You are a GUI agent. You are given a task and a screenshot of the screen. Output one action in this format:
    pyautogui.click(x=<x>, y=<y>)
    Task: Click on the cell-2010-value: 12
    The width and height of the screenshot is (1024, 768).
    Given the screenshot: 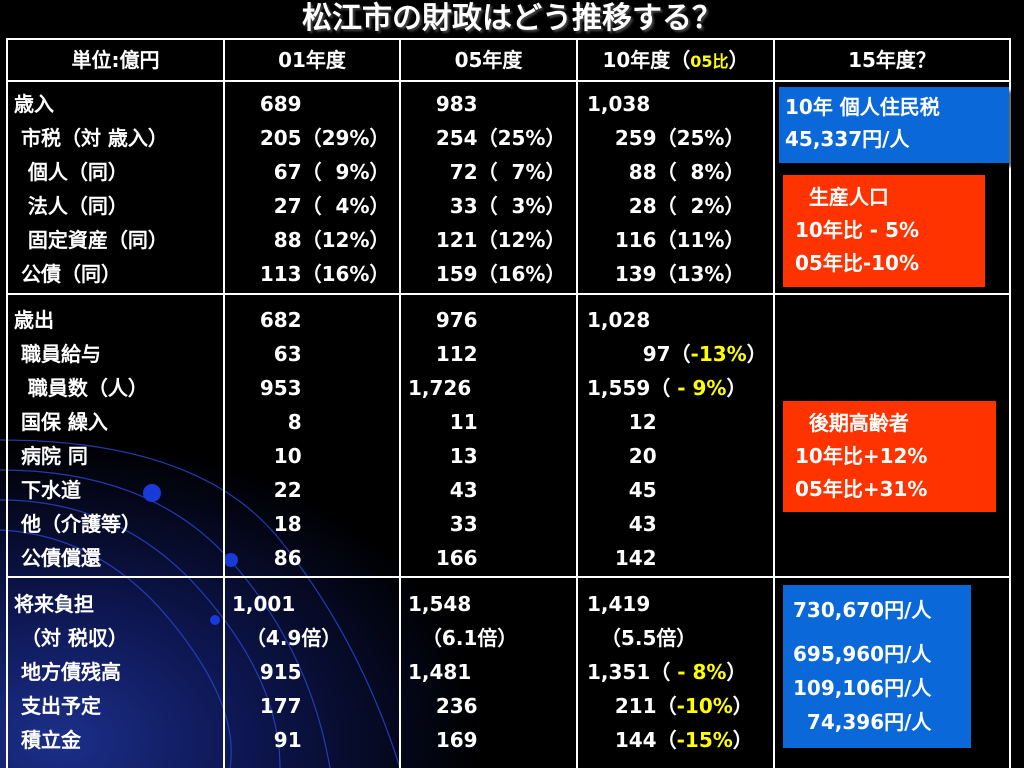 What is the action you would take?
    pyautogui.click(x=622, y=422)
    